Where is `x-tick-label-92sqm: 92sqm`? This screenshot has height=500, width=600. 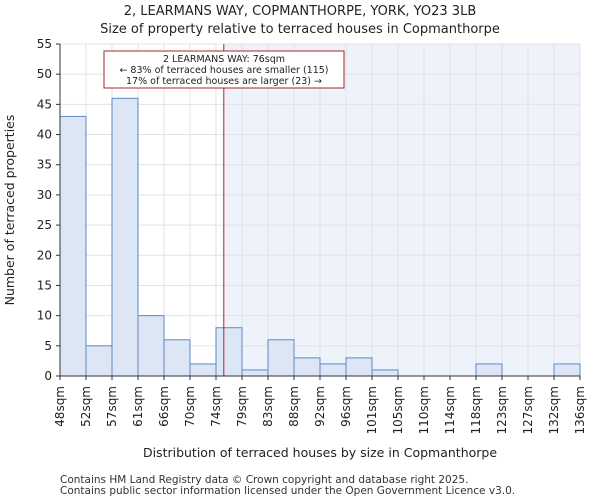
x-tick-label-92sqm: 92sqm is located at coordinates (320, 406).